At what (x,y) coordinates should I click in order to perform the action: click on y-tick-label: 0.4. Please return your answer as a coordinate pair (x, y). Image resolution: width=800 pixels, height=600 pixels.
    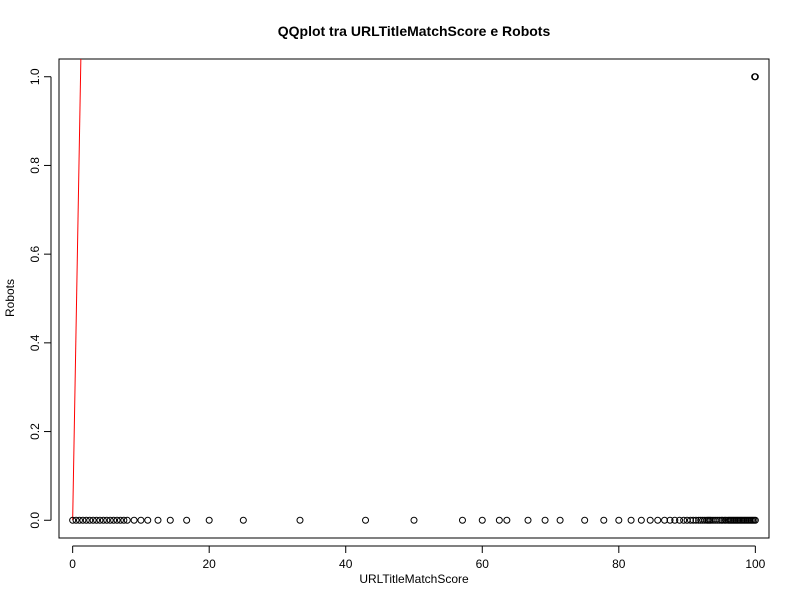
    Looking at the image, I should click on (35, 342).